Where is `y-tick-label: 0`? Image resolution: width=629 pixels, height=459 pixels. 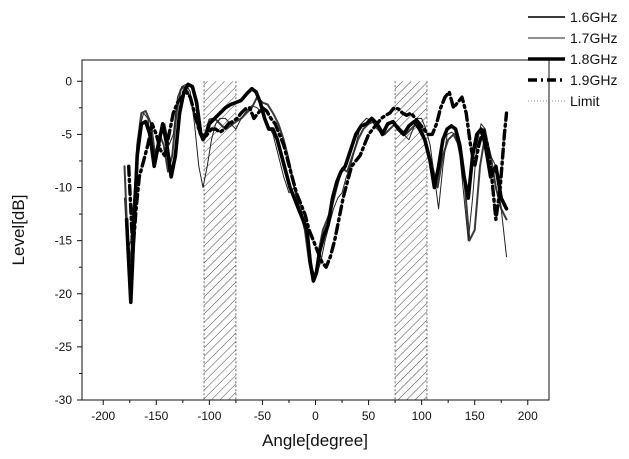
y-tick-label: 0 is located at coordinates (68, 81).